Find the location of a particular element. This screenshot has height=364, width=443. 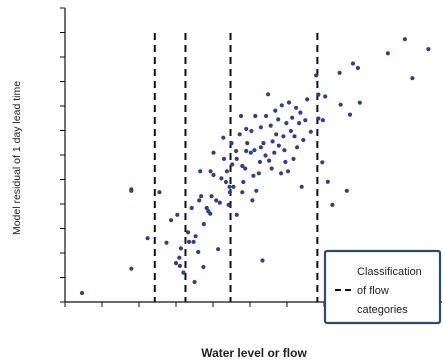

x-axis-label: Water level or flow is located at coordinates (254, 353).